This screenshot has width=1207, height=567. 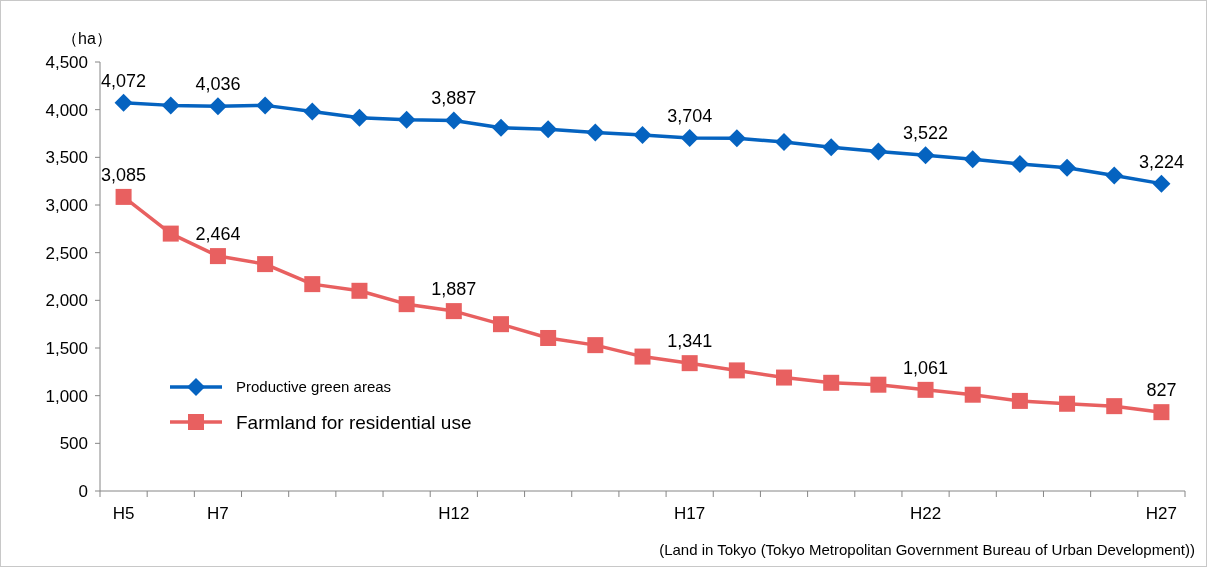 I want to click on x-tick-label: H27, so click(x=1161, y=513).